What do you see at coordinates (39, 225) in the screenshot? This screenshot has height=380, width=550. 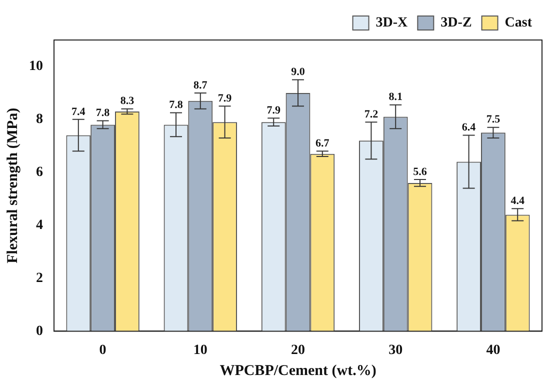 I see `y-tick-label: 4` at bounding box center [39, 225].